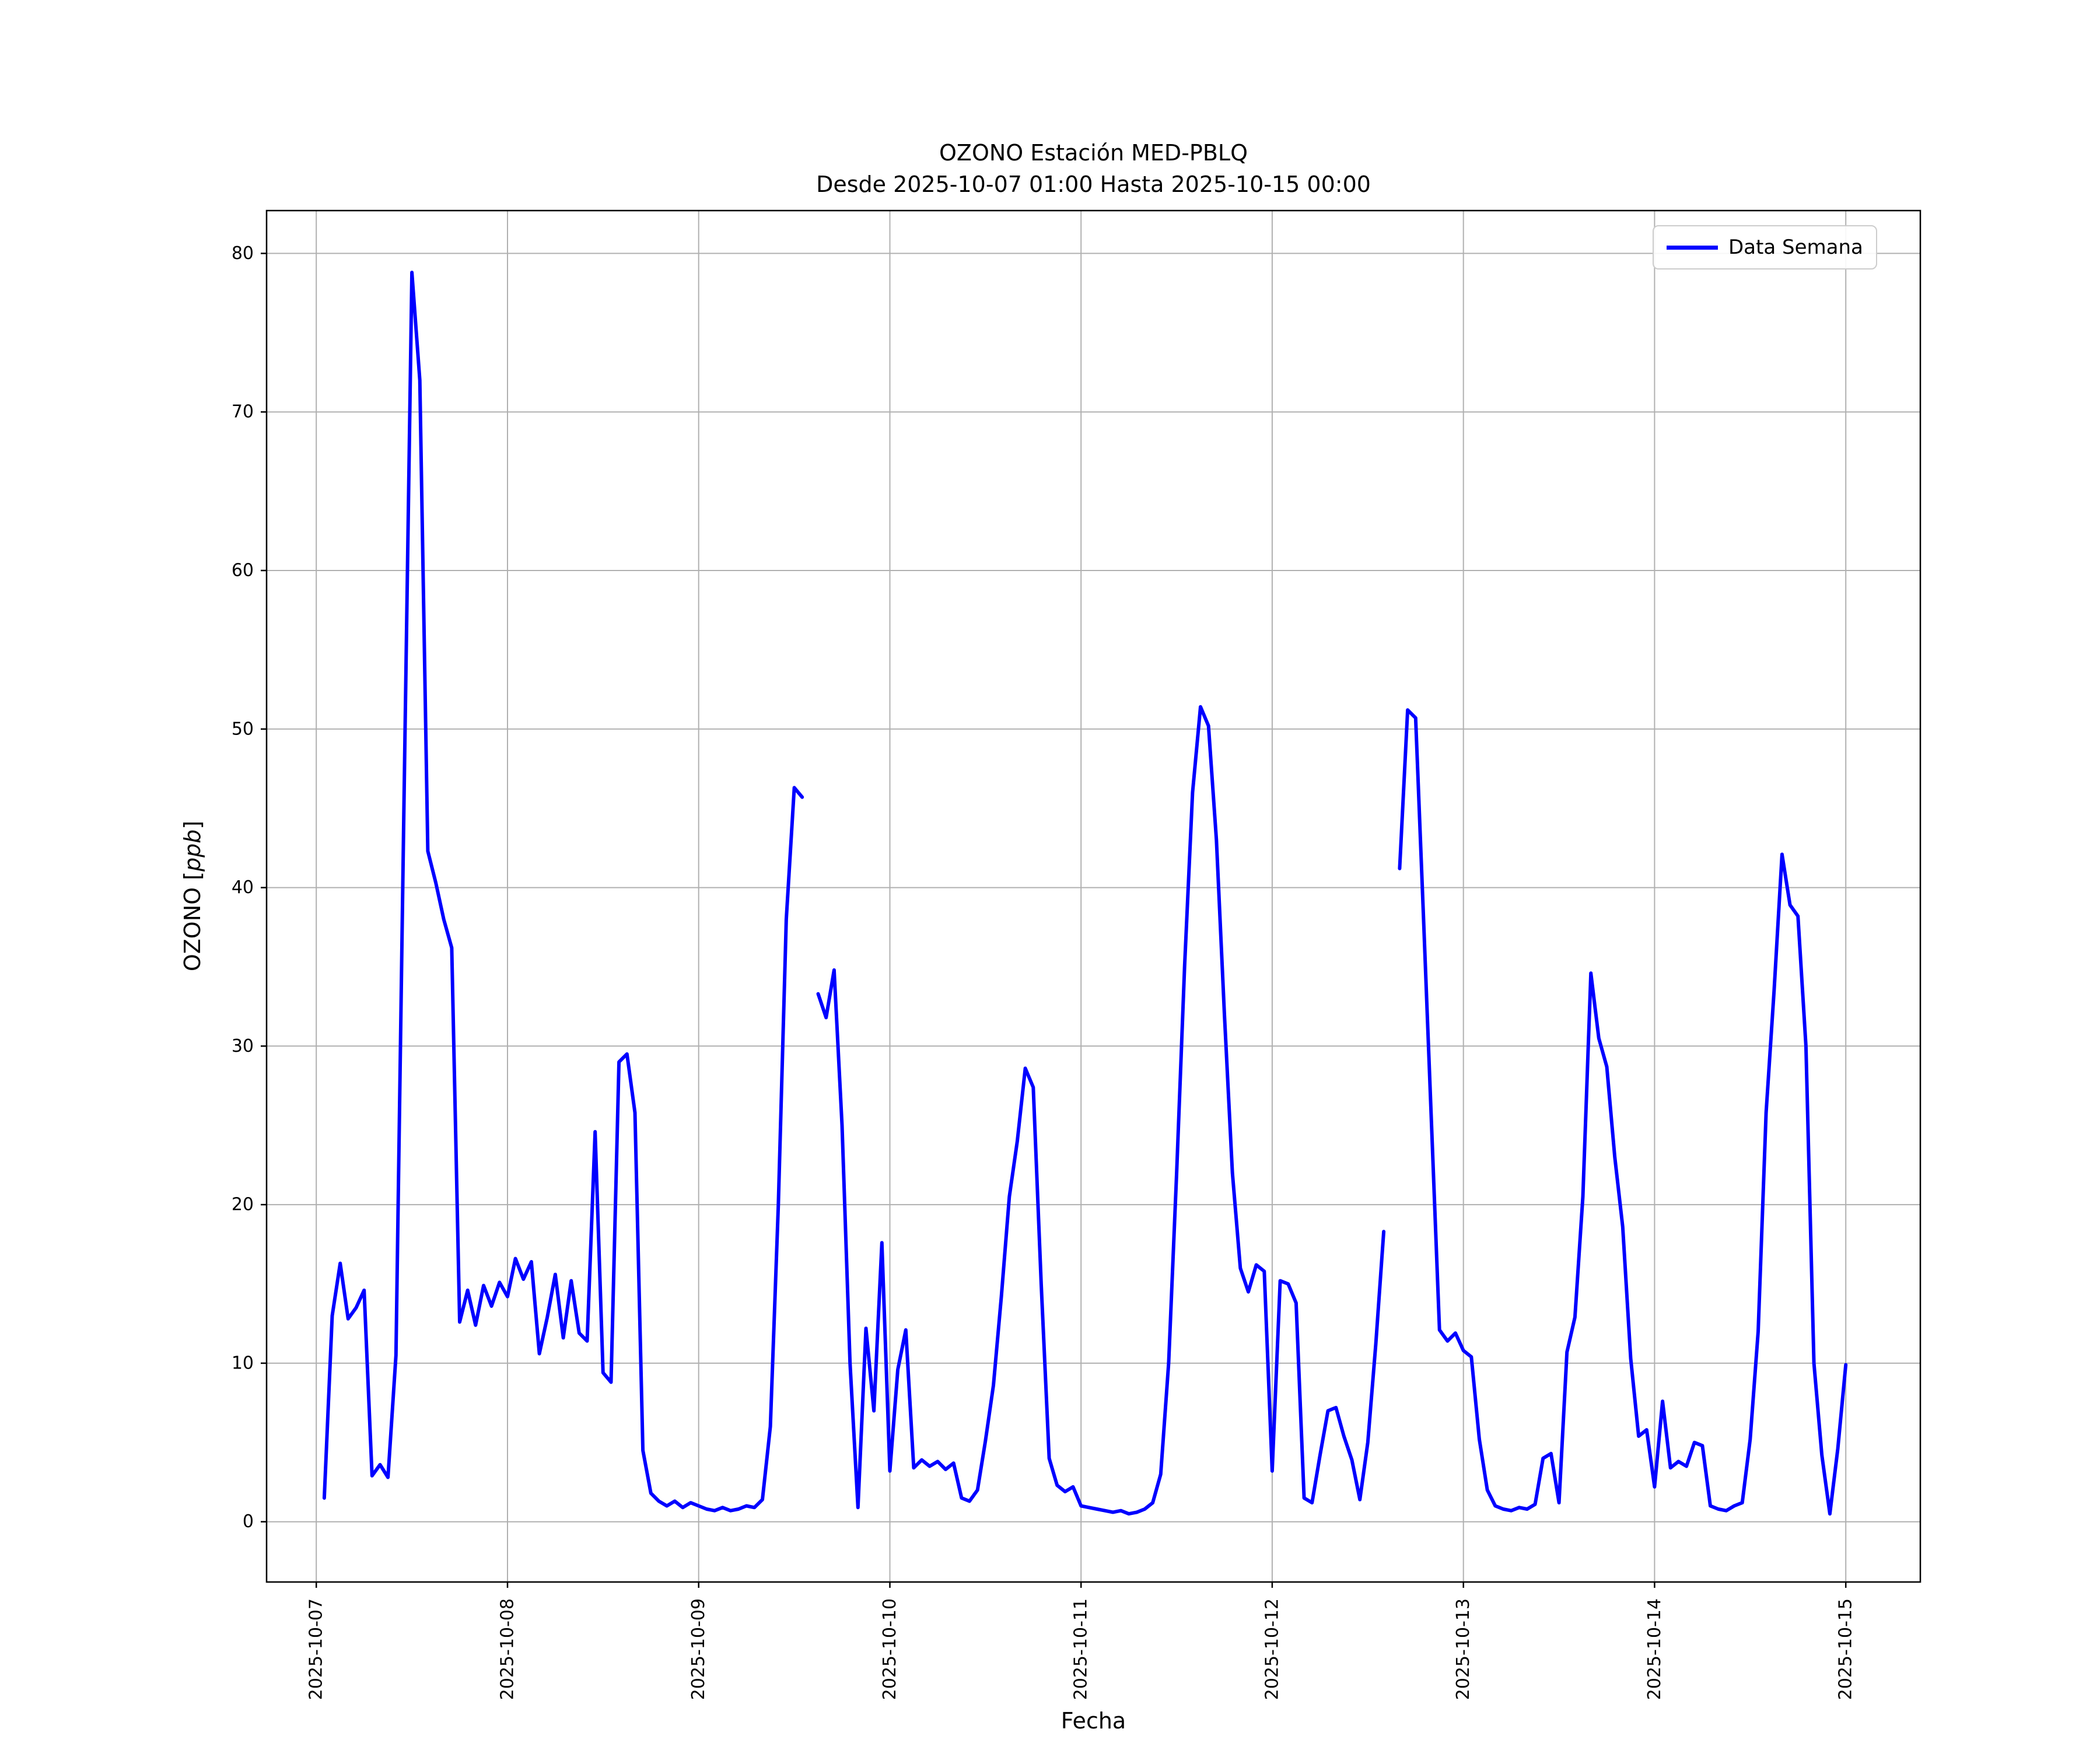 The image size is (2100, 1750). What do you see at coordinates (890, 1649) in the screenshot?
I see `x-tick-label: 2025-10-10` at bounding box center [890, 1649].